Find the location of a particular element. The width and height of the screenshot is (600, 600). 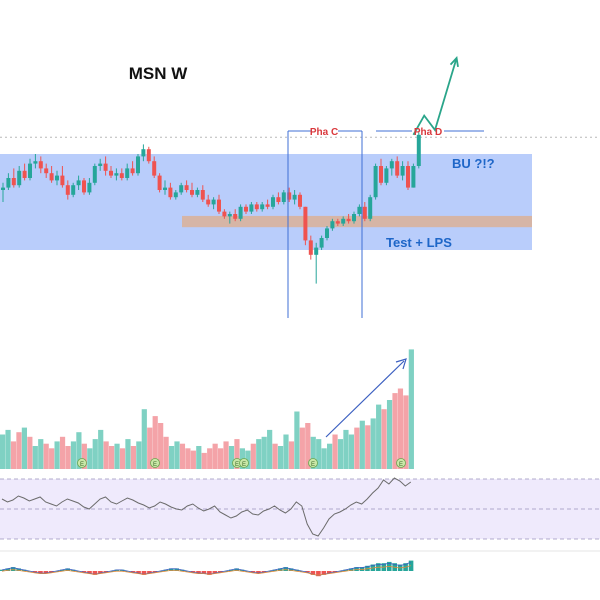

volume-trend-arrowhead is located at coordinates (401, 364).